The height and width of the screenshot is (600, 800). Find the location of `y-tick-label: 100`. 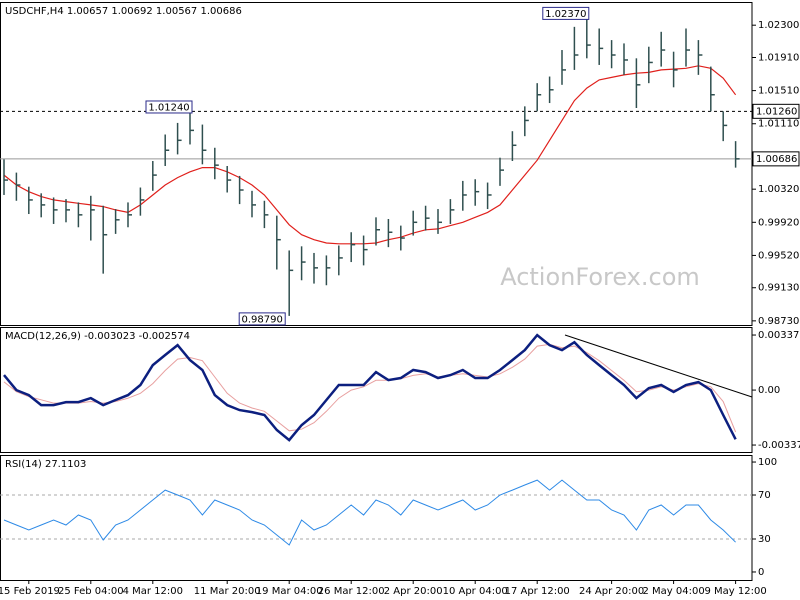

y-tick-label: 100 is located at coordinates (767, 462).